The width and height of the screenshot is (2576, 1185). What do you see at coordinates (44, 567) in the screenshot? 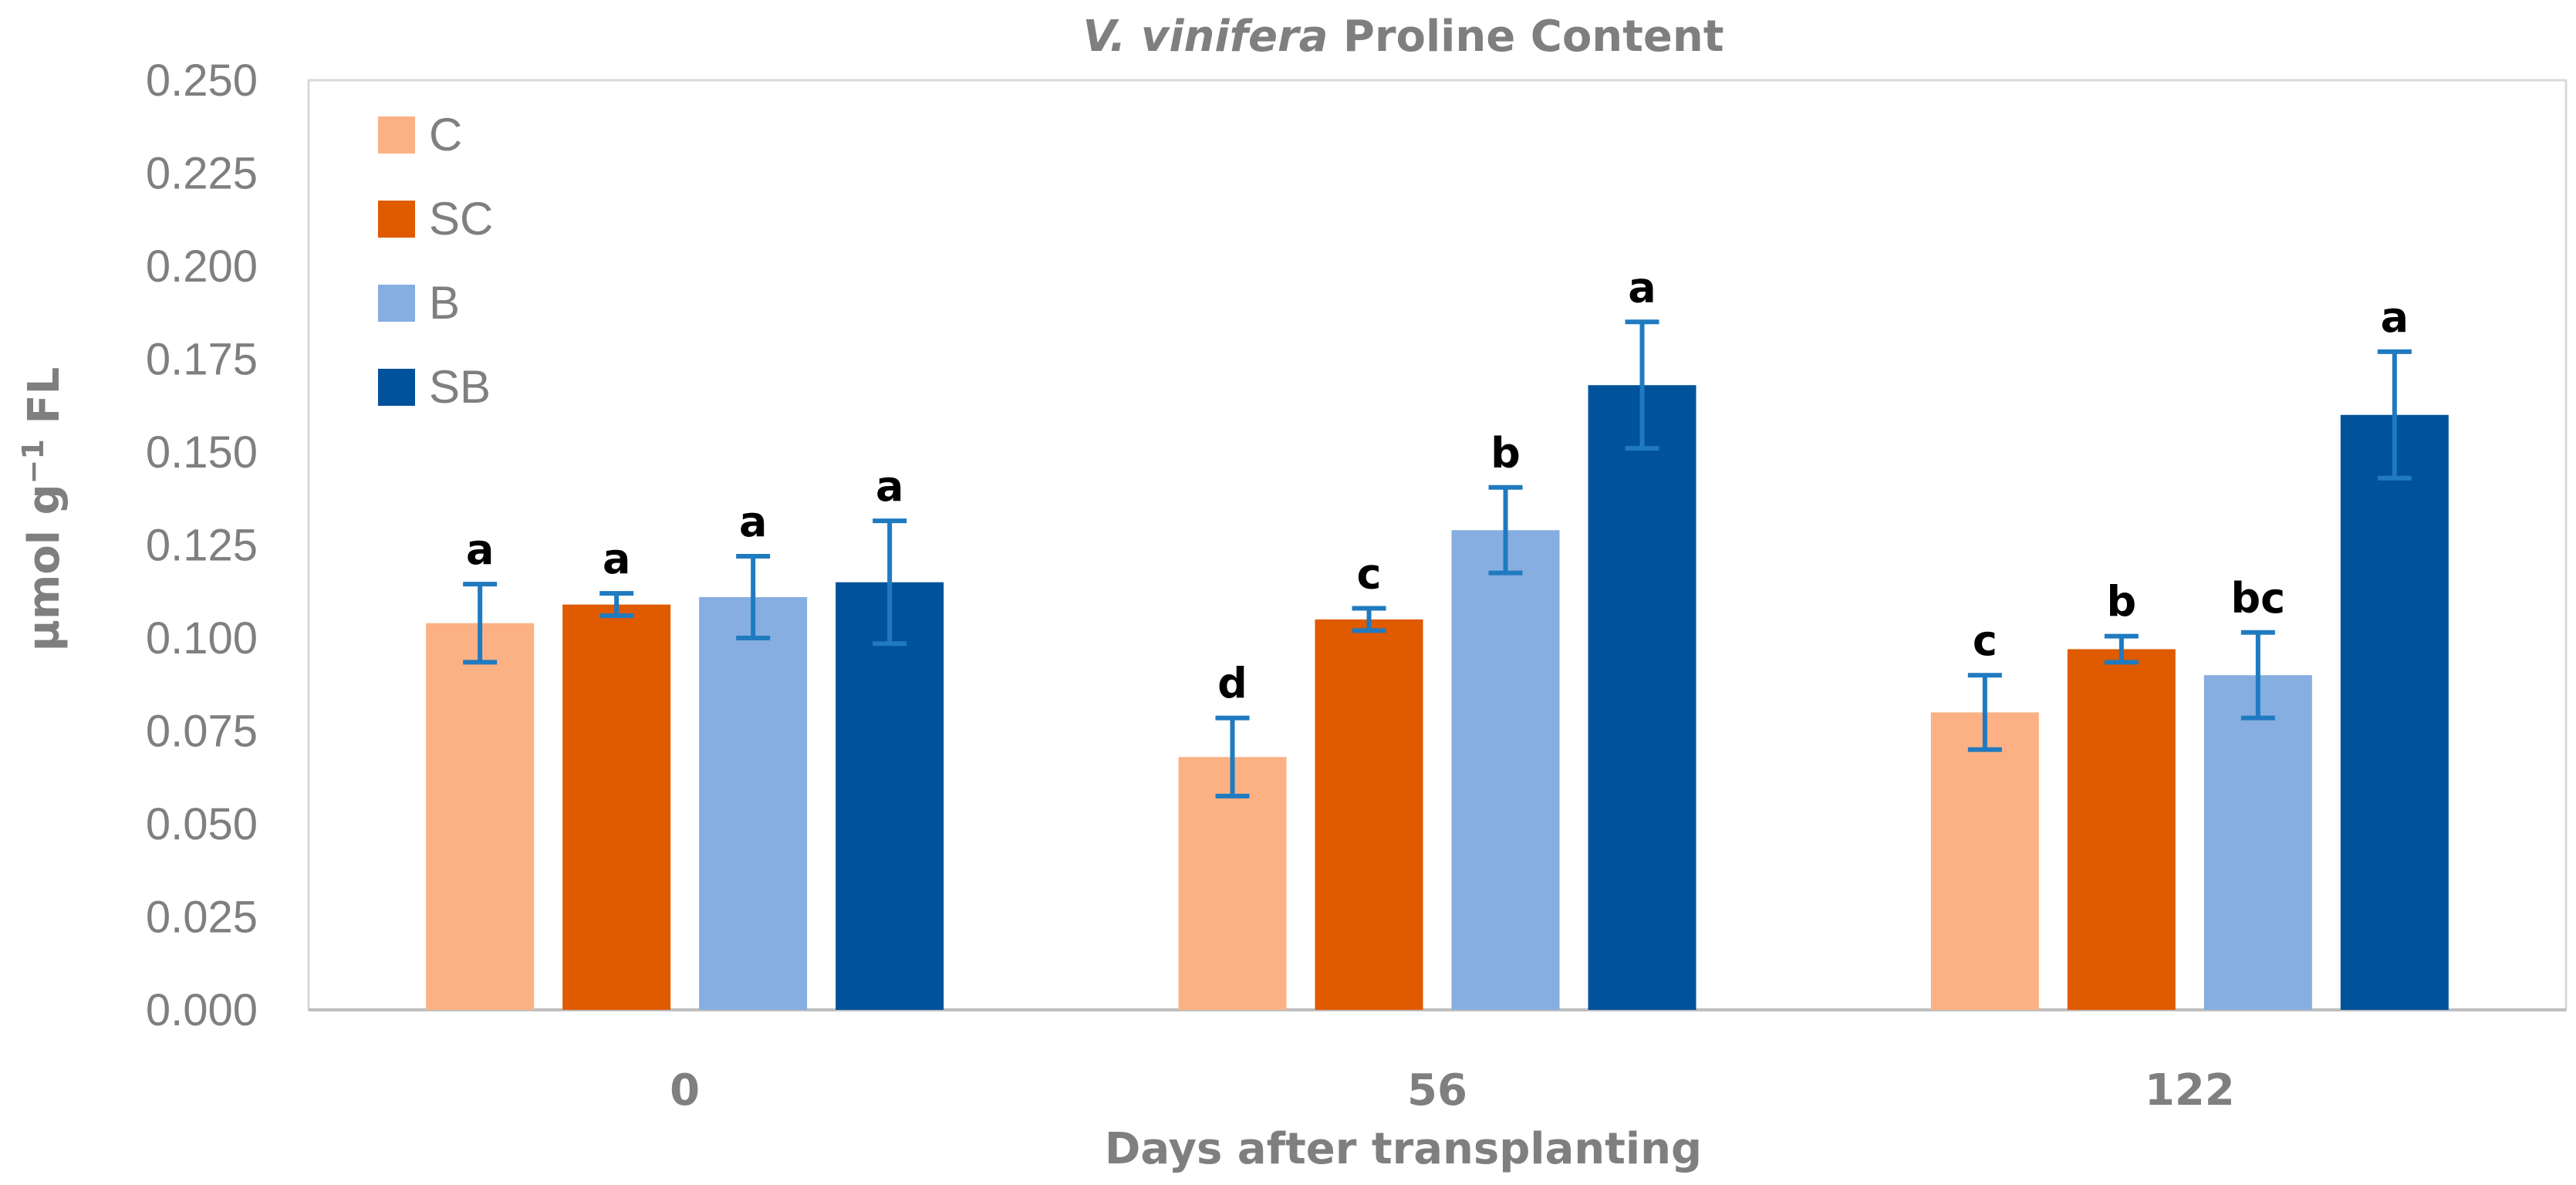
I see `y-axis-label-main: µmol g` at bounding box center [44, 567].